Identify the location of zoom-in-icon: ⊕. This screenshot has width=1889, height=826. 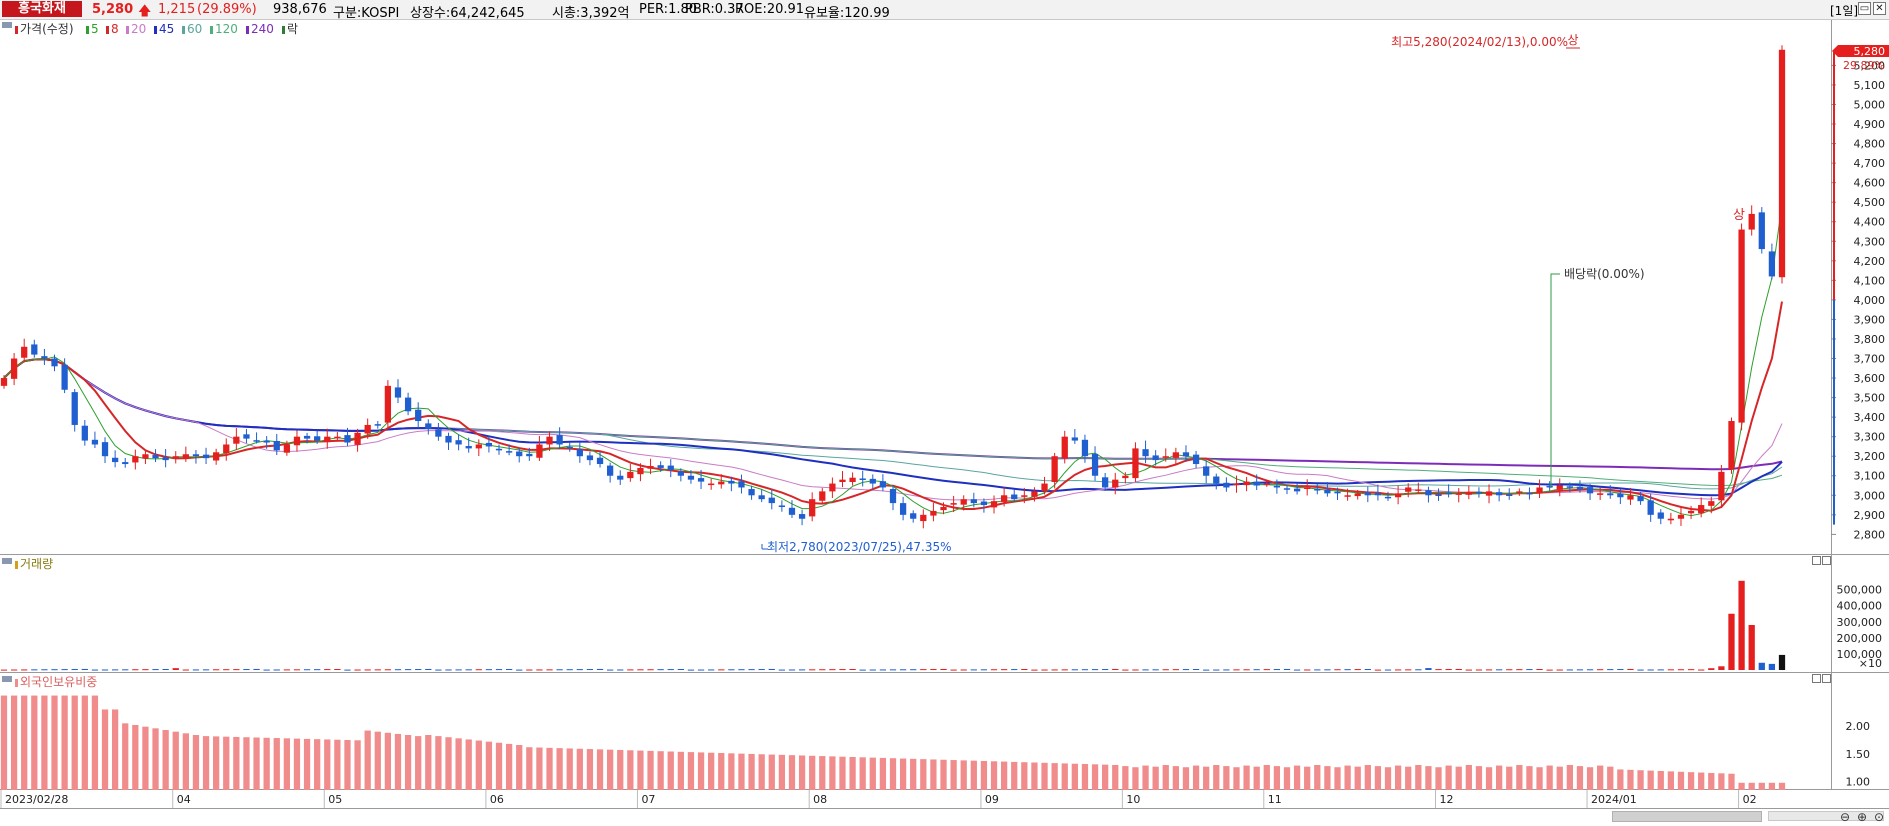
(1862, 817).